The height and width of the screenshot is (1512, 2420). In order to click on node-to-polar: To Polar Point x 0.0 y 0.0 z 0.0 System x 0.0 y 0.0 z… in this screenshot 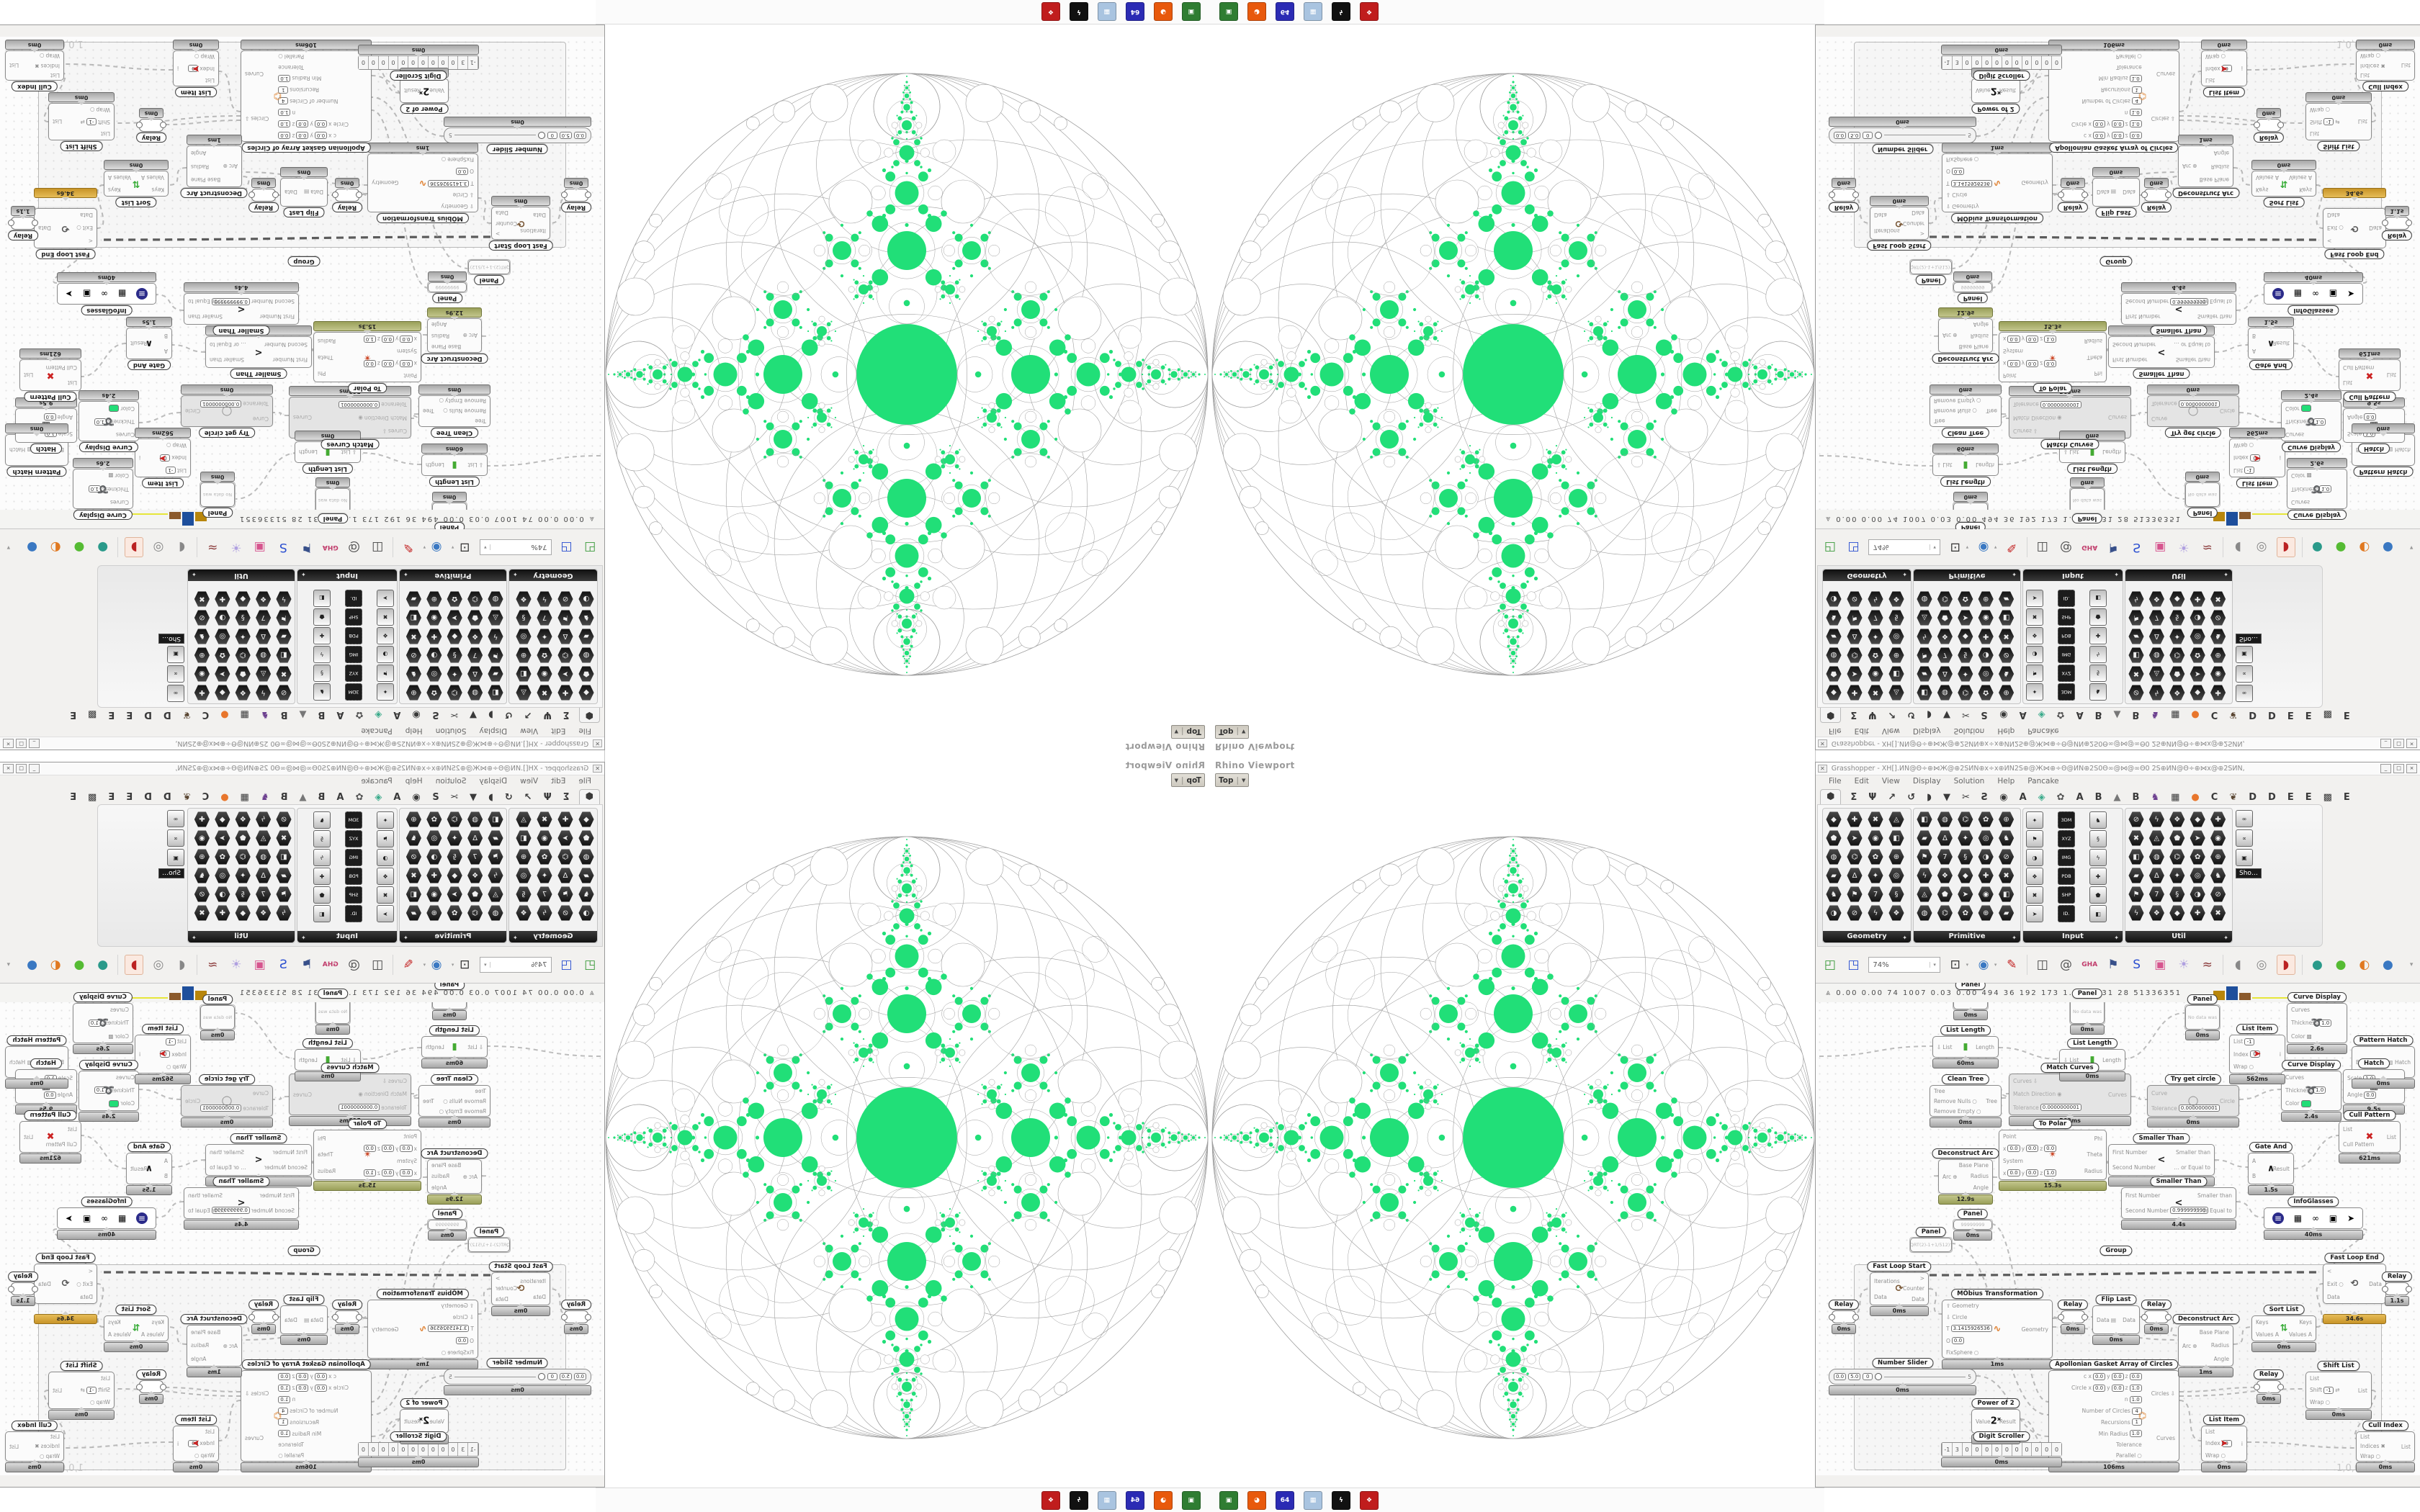, I will do `click(367, 1155)`.